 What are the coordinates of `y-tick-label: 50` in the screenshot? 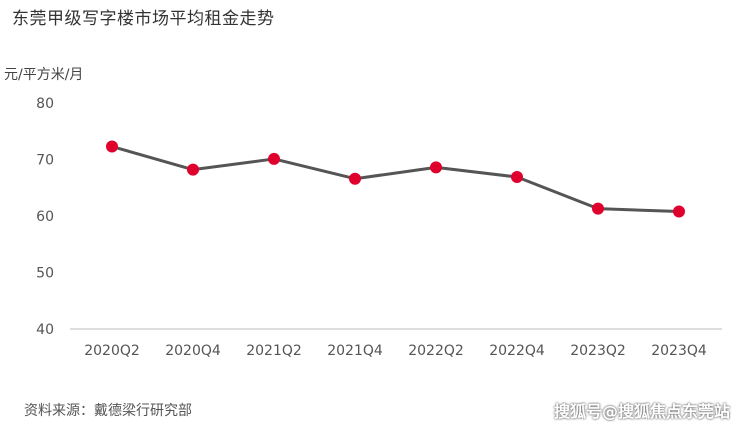 It's located at (45, 274).